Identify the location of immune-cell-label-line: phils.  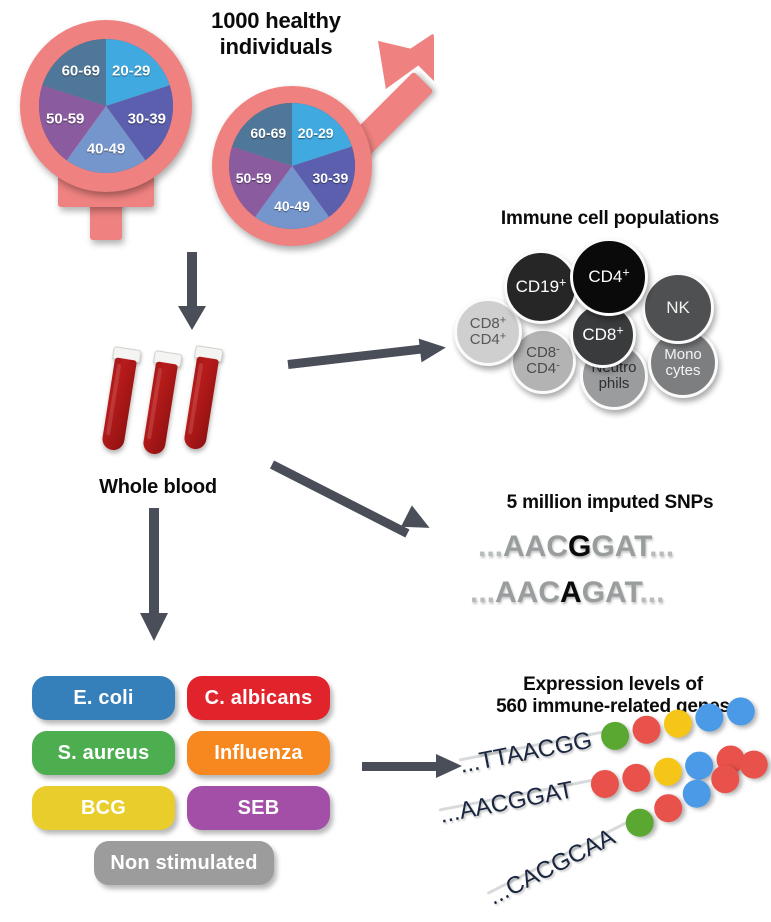
(614, 383).